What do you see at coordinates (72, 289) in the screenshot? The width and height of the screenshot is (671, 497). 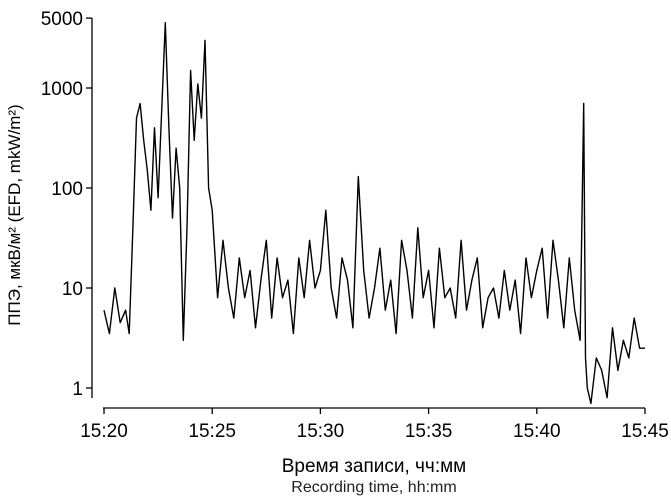 I see `y-tick-label: 10` at bounding box center [72, 289].